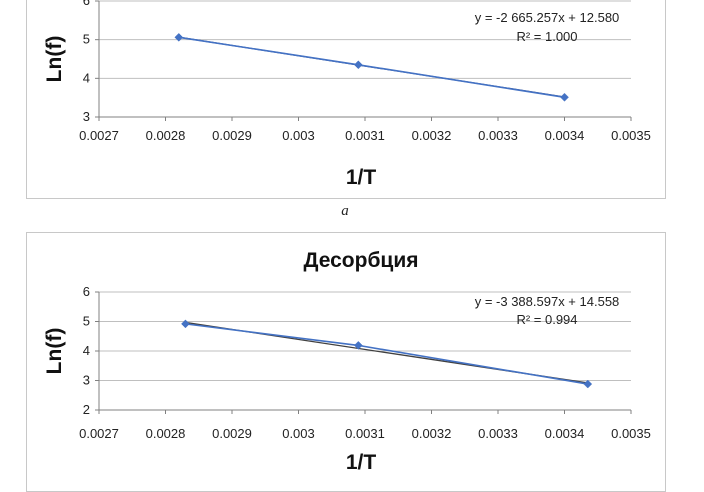 Image resolution: width=704 pixels, height=492 pixels. I want to click on r-squared-label: R² = 0.994, so click(546, 319).